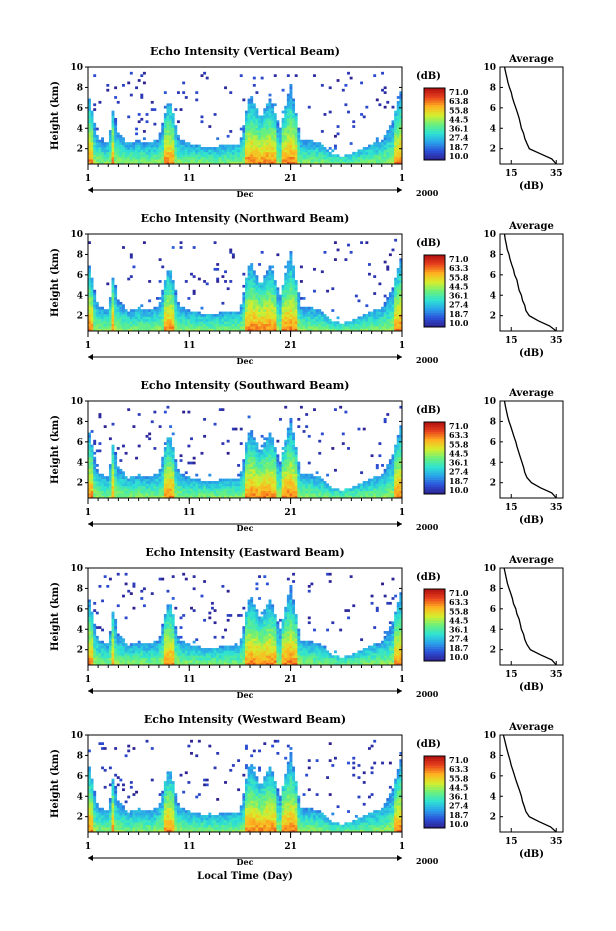  What do you see at coordinates (189, 179) in the screenshot?
I see `x-tick-label: 11` at bounding box center [189, 179].